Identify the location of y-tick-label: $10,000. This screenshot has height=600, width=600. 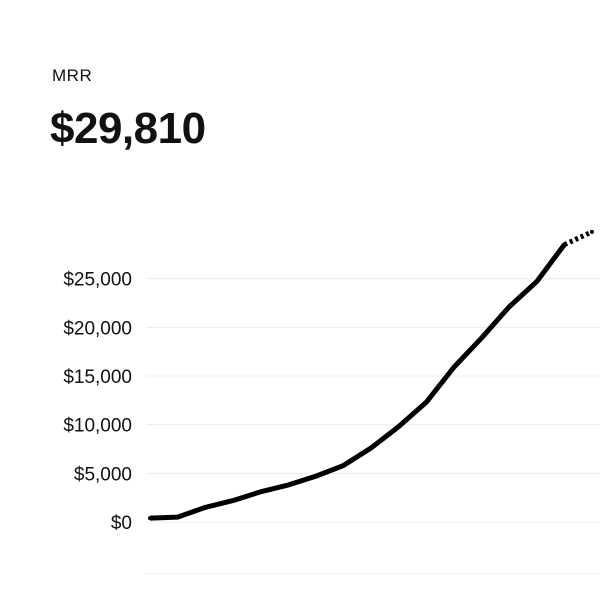
(97, 426).